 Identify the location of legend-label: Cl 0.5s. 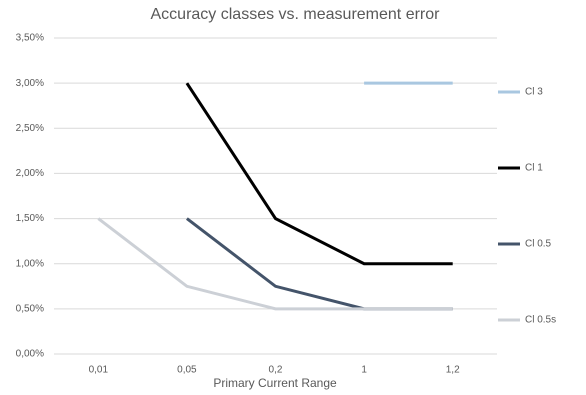
(540, 320).